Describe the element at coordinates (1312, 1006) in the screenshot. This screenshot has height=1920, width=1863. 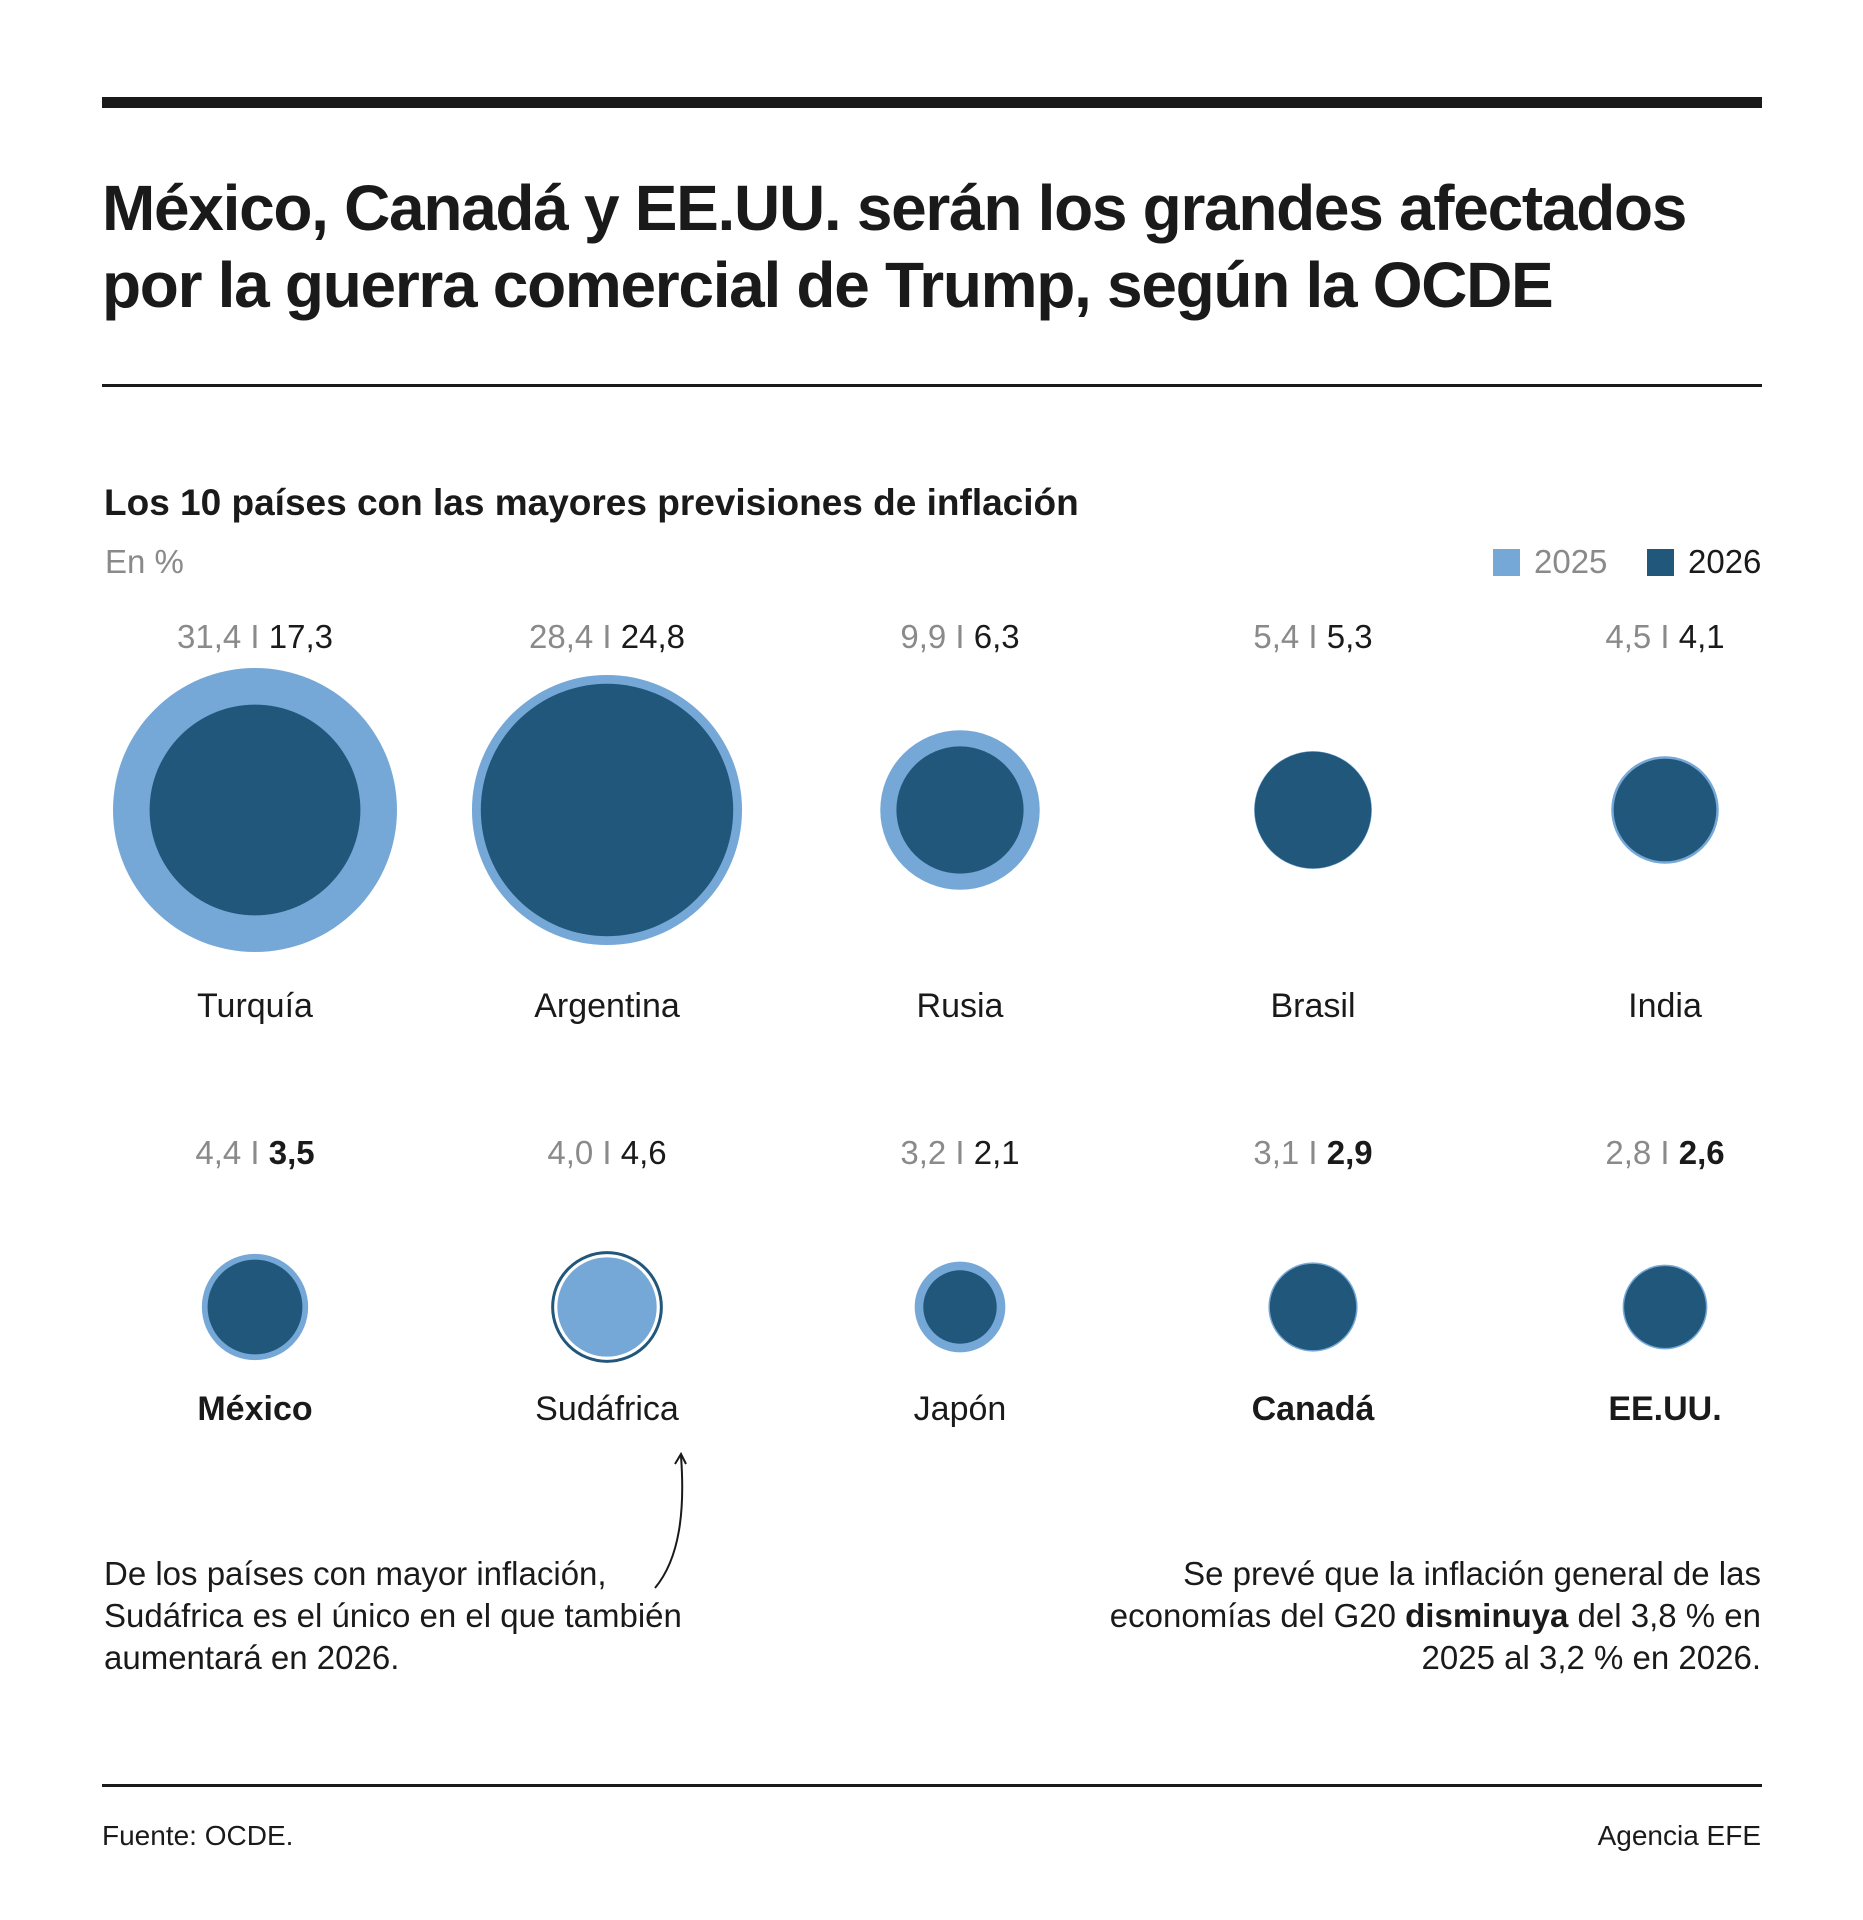
I see `country-name: Brasil` at that location.